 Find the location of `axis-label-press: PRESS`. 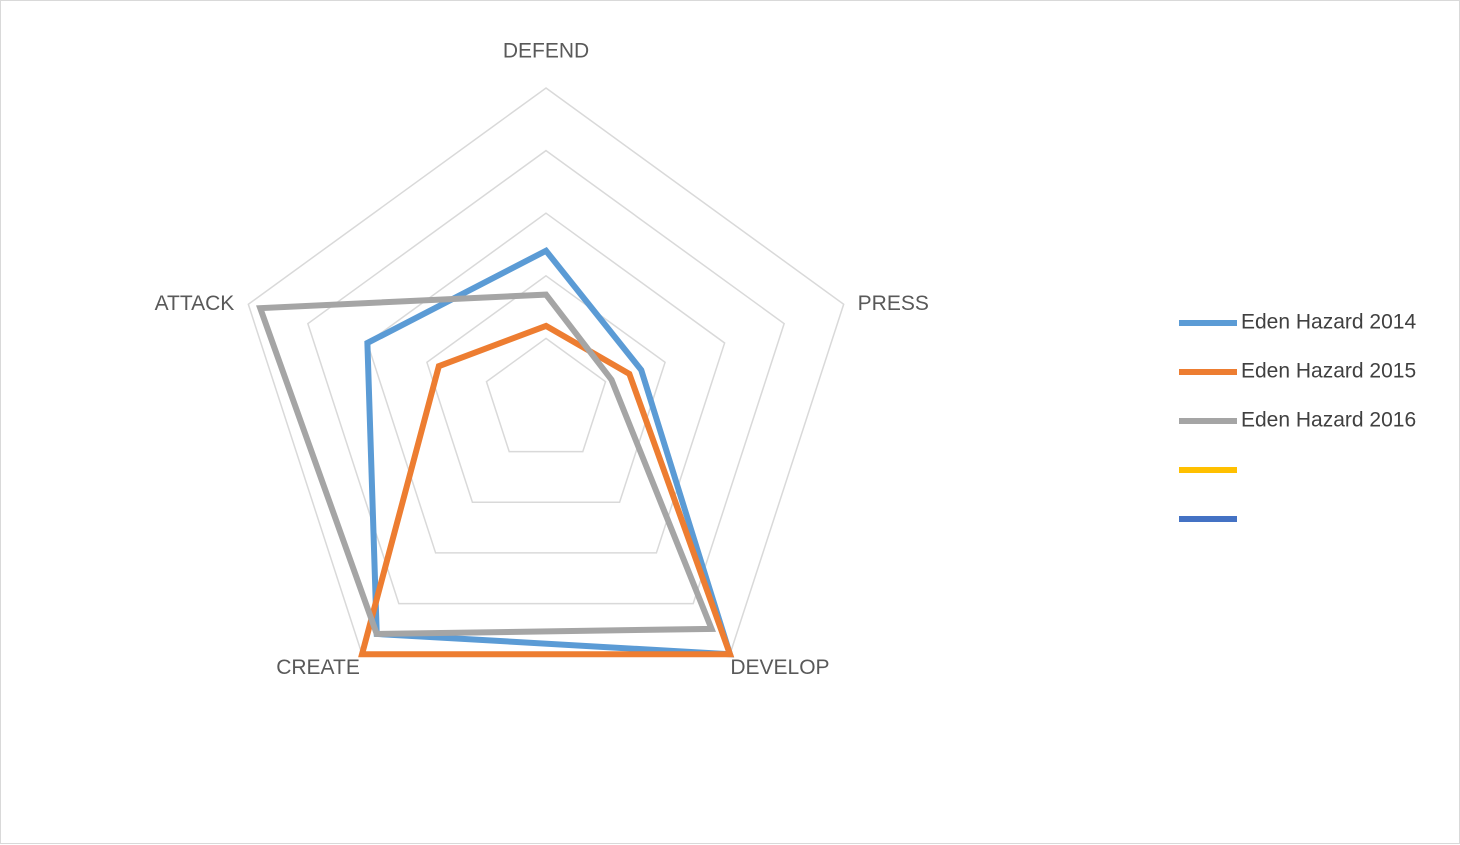

axis-label-press: PRESS is located at coordinates (893, 303).